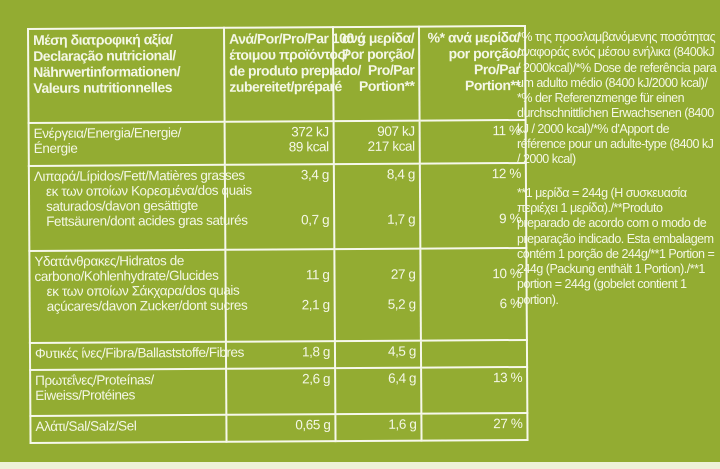 Image resolution: width=720 pixels, height=469 pixels. I want to click on value-text: 4,5 g, so click(402, 351).